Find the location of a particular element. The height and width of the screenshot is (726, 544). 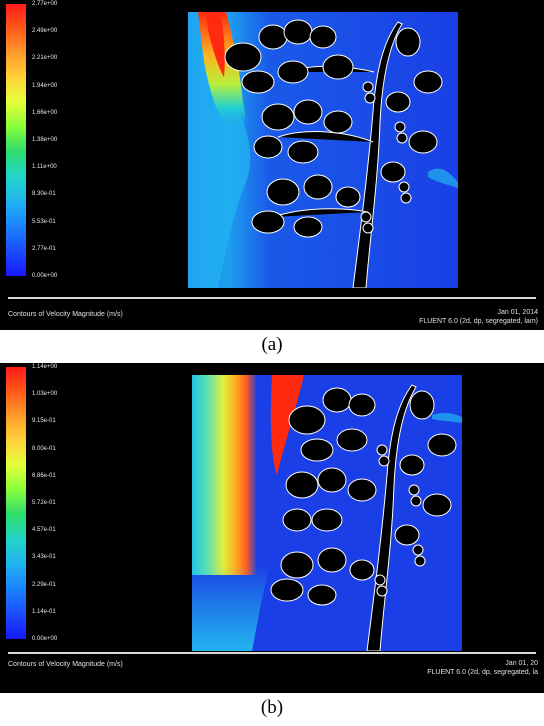

legend-tick: 1.14e-01 is located at coordinates (44, 612).